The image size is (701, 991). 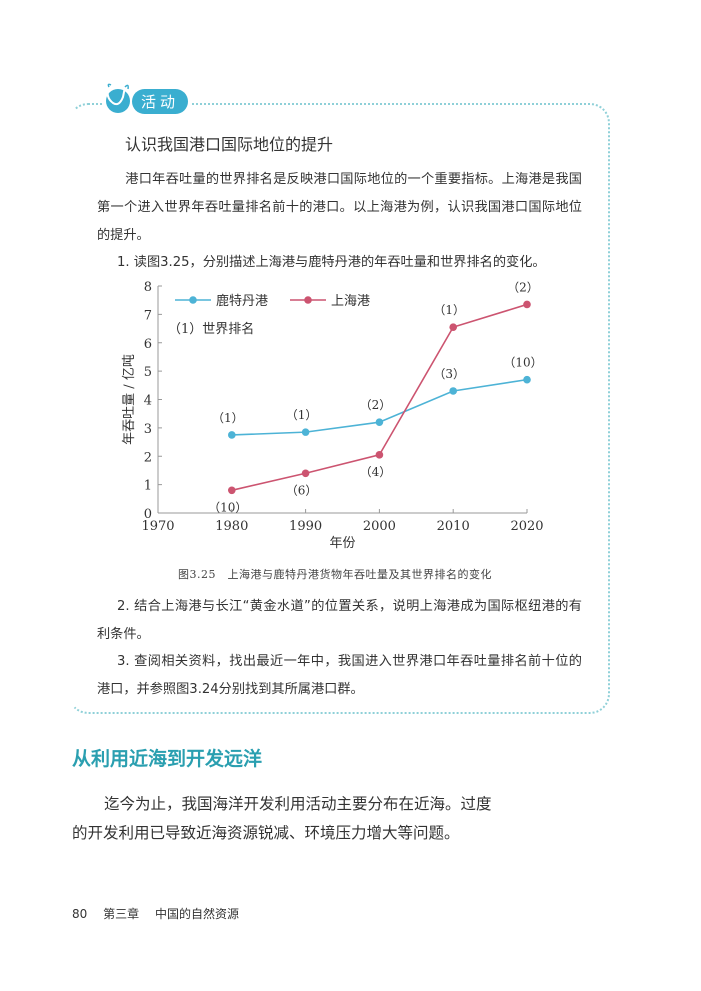 I want to click on page-number: 80, so click(x=80, y=914).